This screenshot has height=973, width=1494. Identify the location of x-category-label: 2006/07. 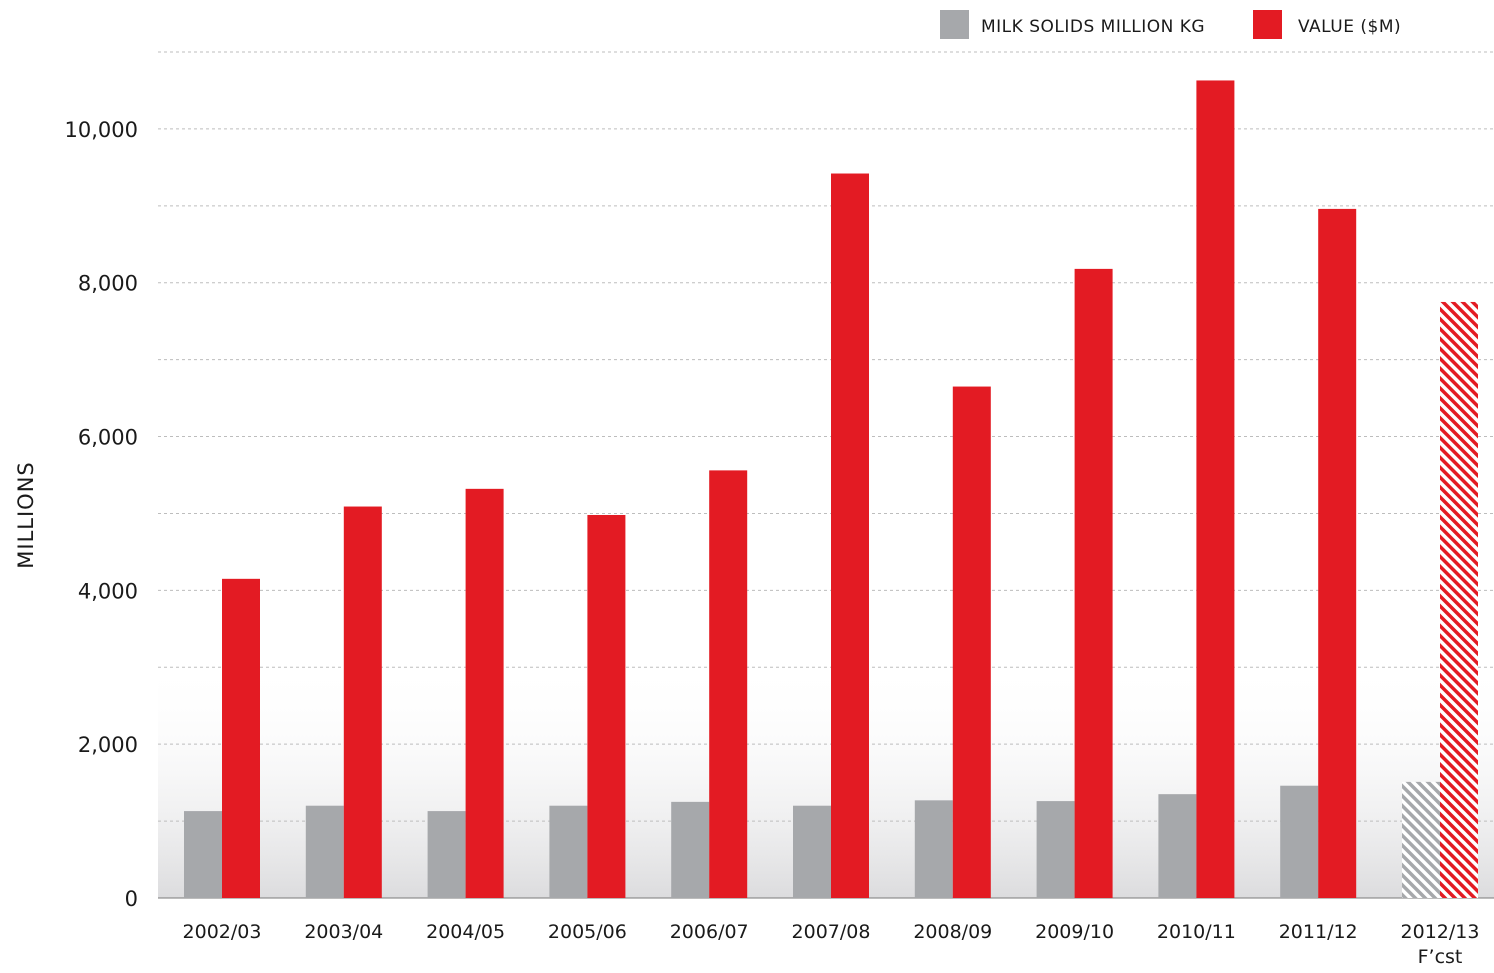
(709, 932).